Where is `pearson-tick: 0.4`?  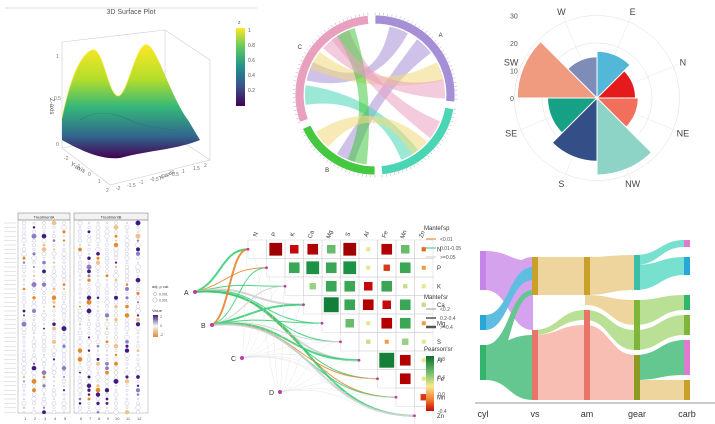 pearson-tick: 0.4 is located at coordinates (441, 378).